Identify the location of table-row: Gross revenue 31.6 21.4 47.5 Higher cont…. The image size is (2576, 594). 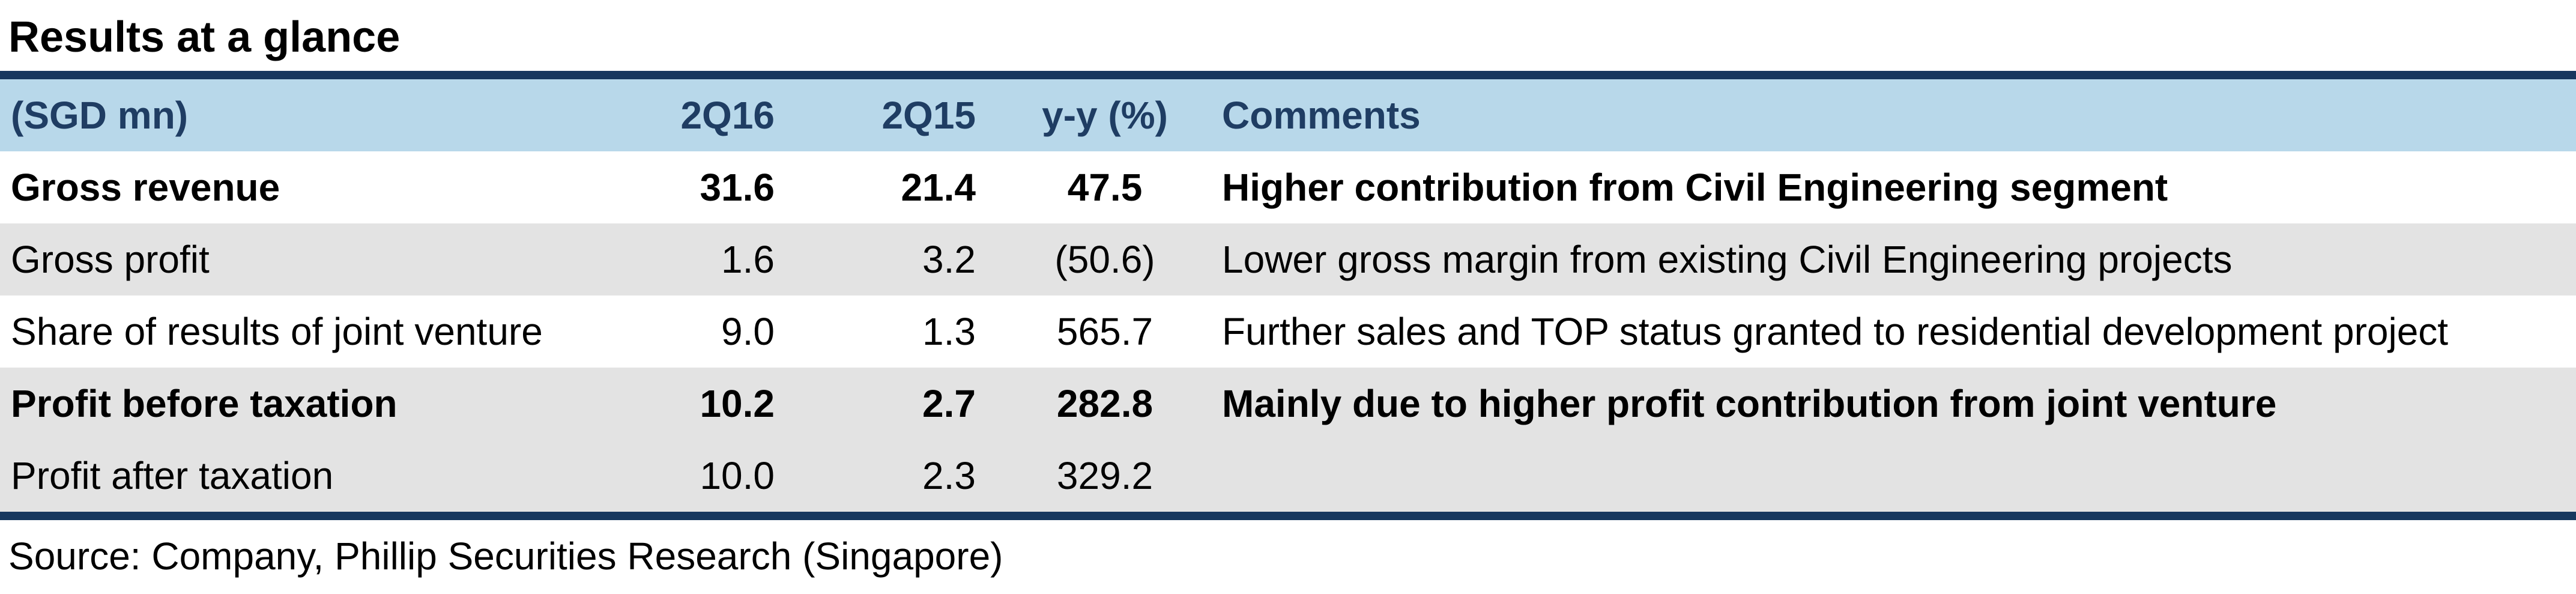
(1288, 187).